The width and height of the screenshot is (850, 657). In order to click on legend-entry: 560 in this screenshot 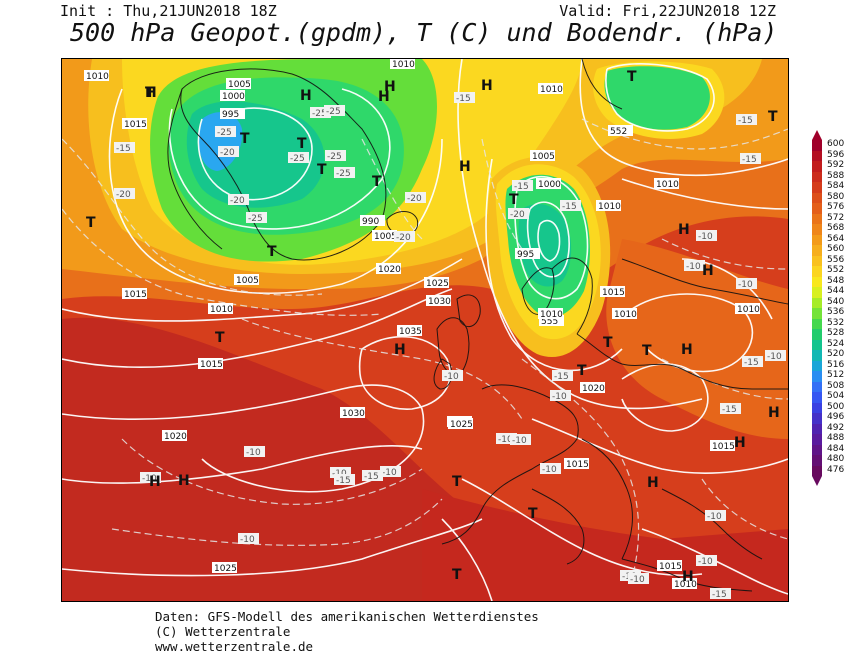, I will do `click(831, 250)`.